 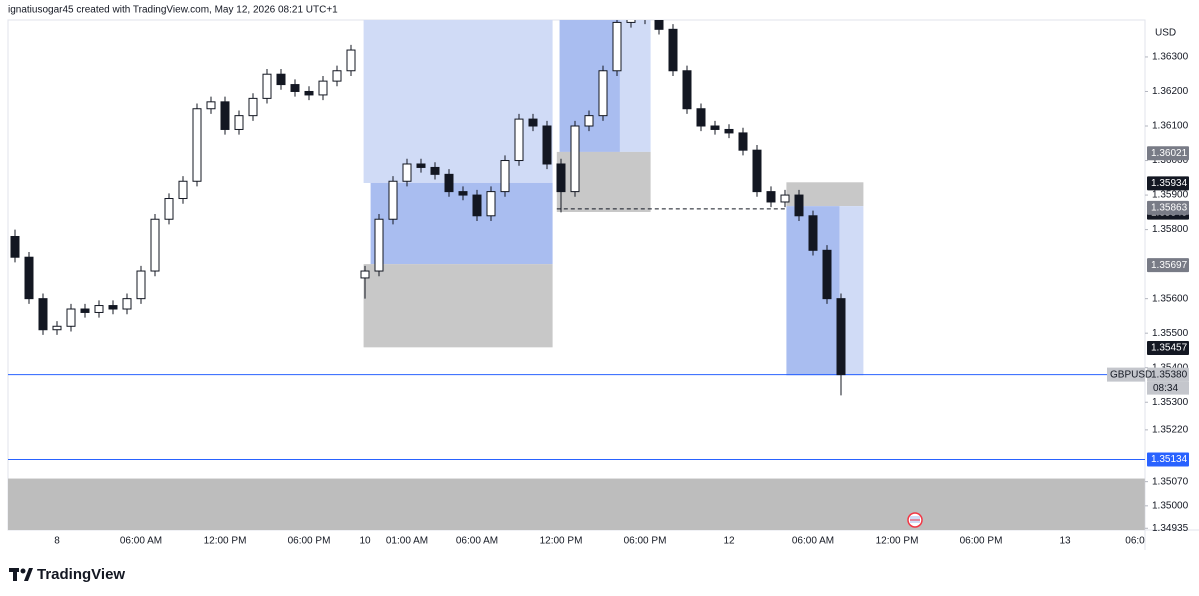 I want to click on price-badge-label: 1.36021, so click(x=1169, y=153).